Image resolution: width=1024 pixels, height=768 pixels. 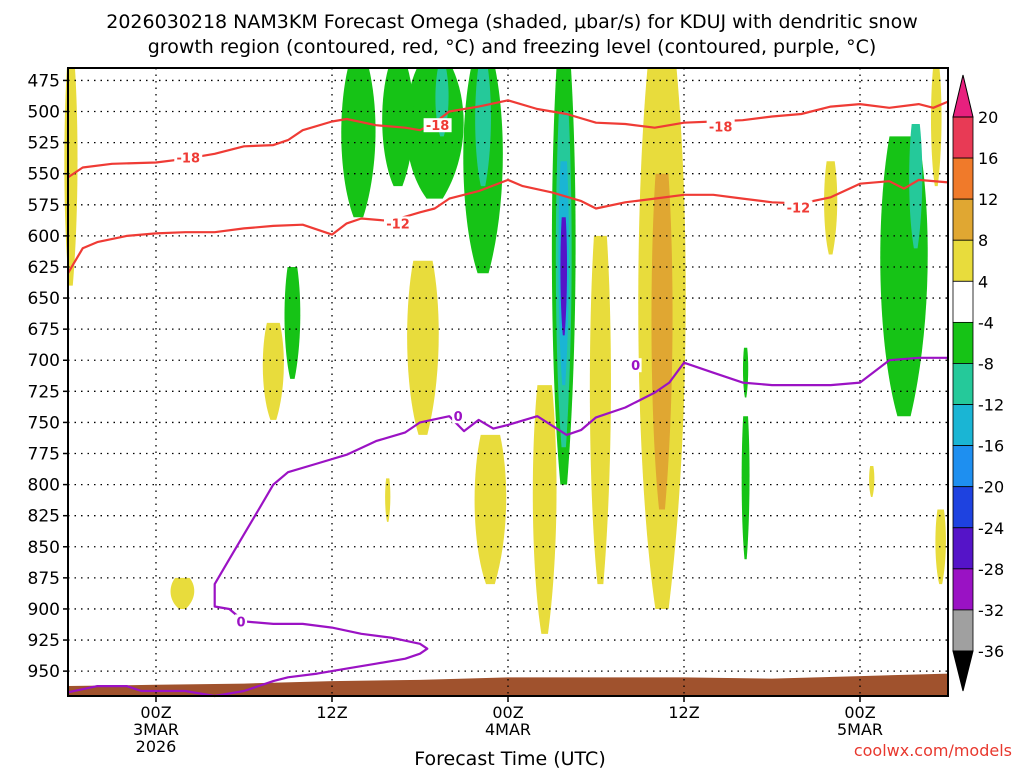 I want to click on y-tick-label: 675, so click(x=44, y=330).